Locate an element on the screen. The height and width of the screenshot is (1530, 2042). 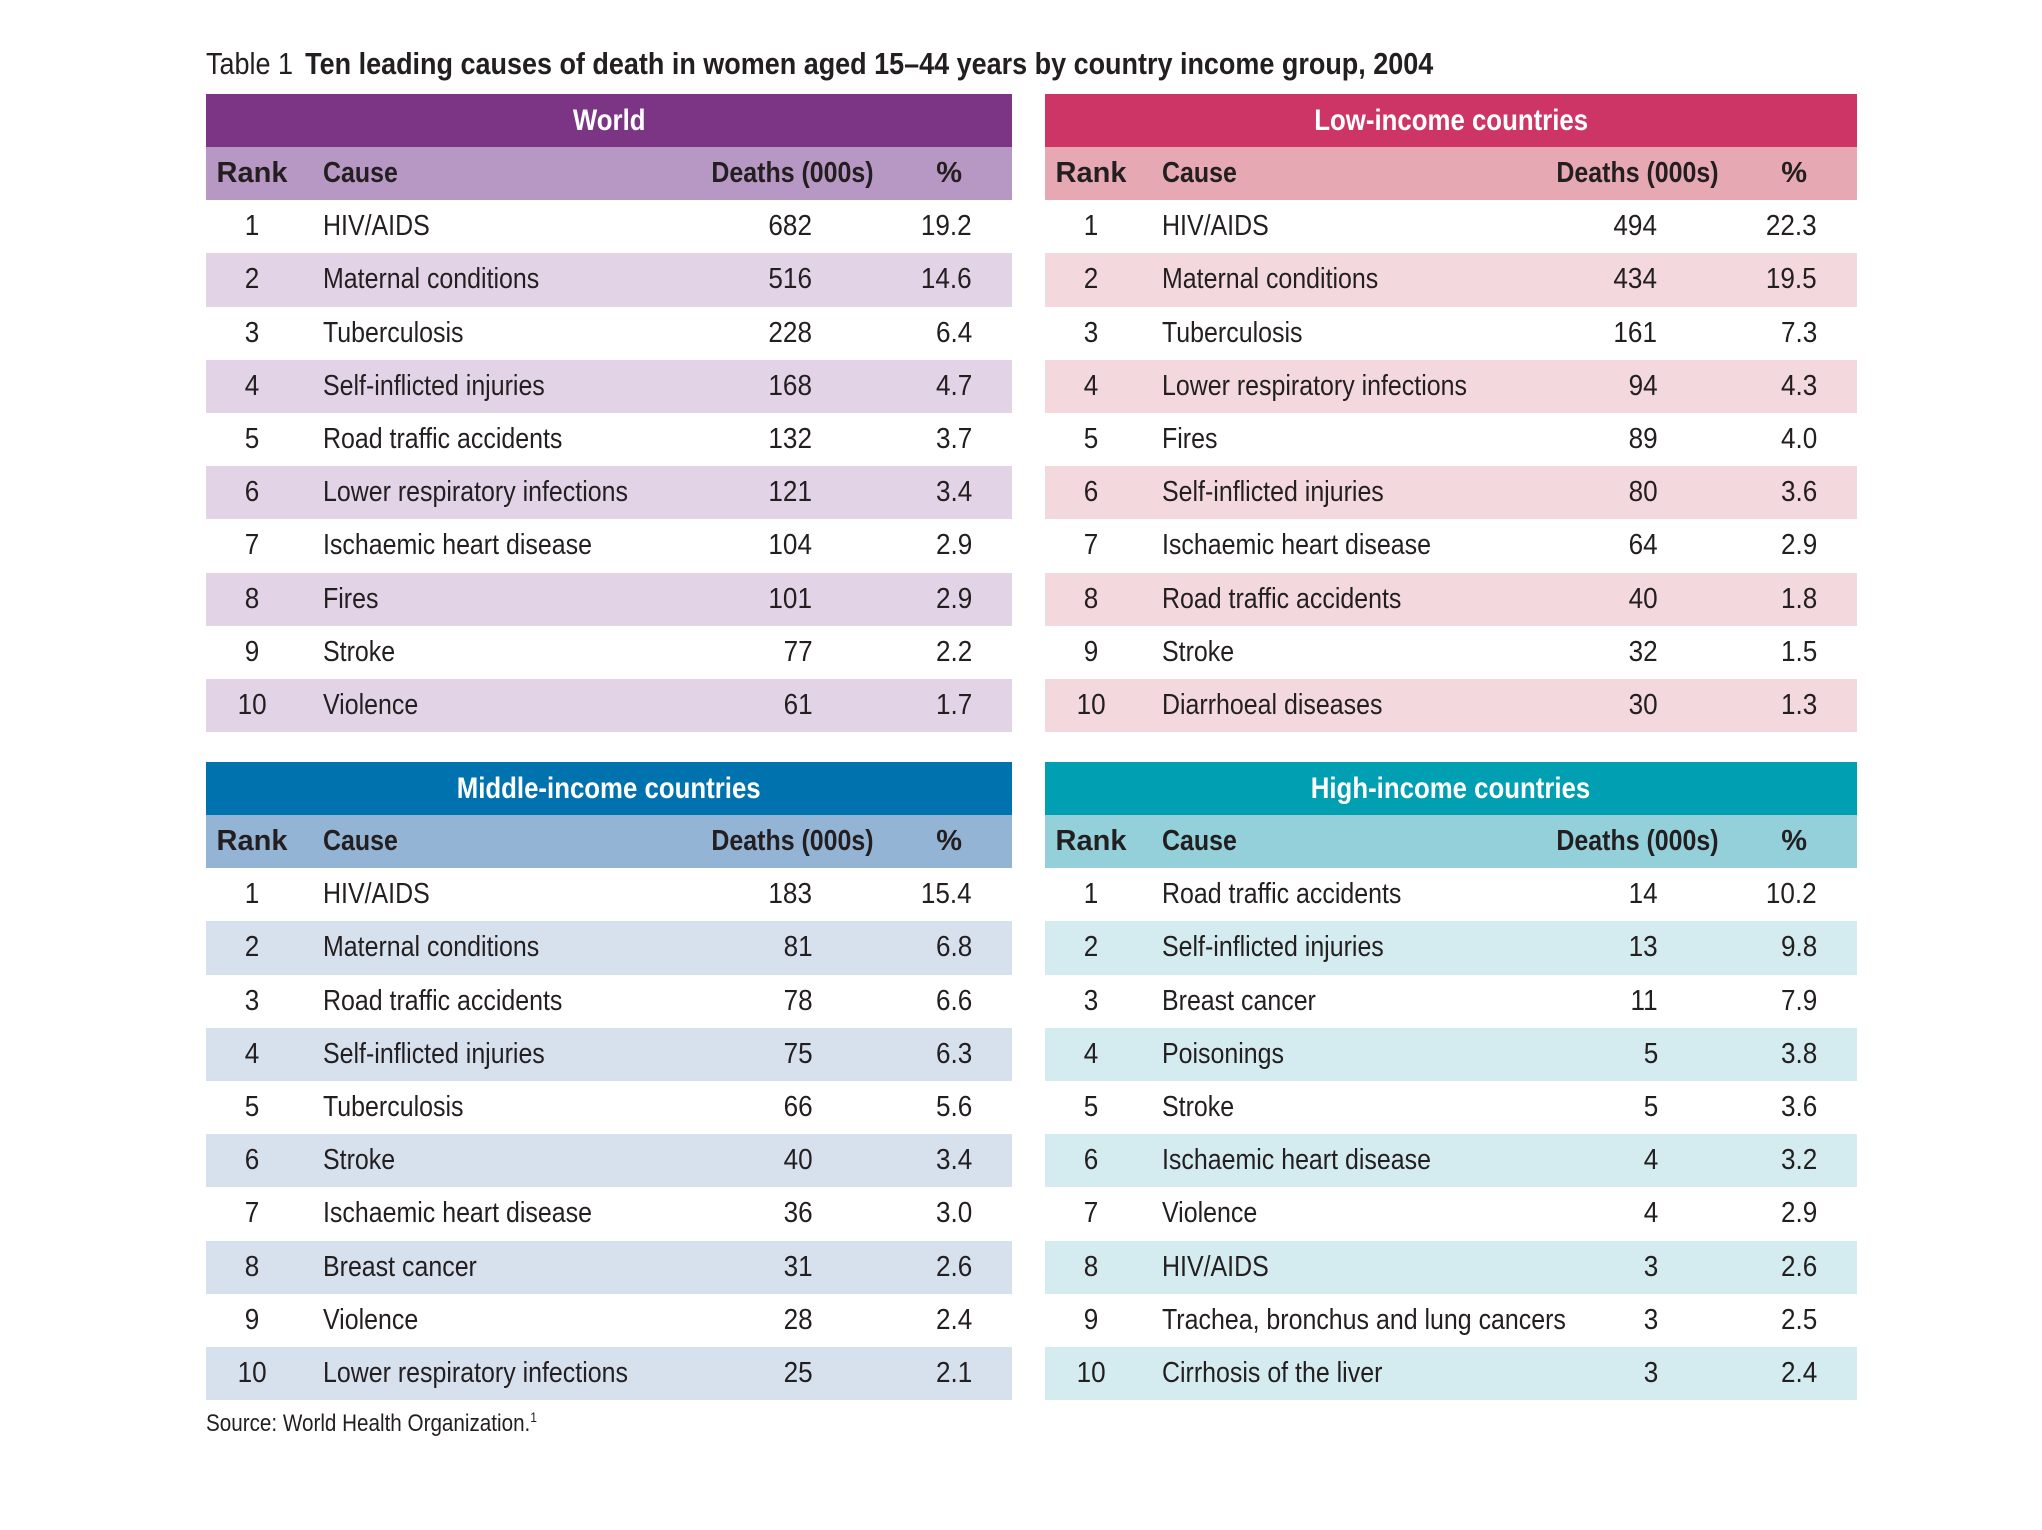
deaths-cell-value: 75 is located at coordinates (798, 1053).